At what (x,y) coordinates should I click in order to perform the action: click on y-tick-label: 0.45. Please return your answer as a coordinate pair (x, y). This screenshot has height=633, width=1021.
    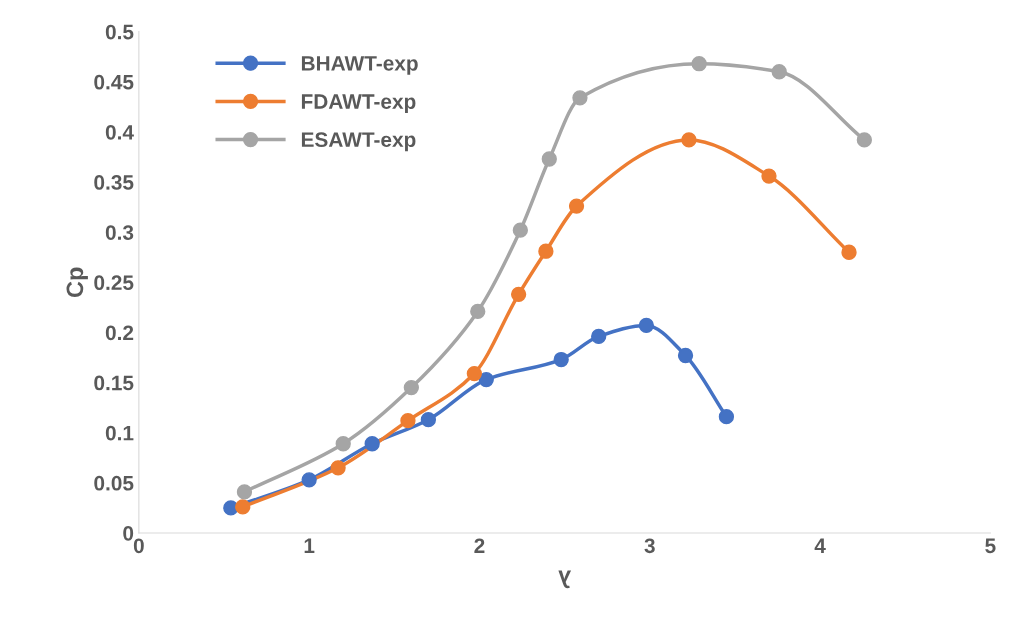
    Looking at the image, I should click on (114, 82).